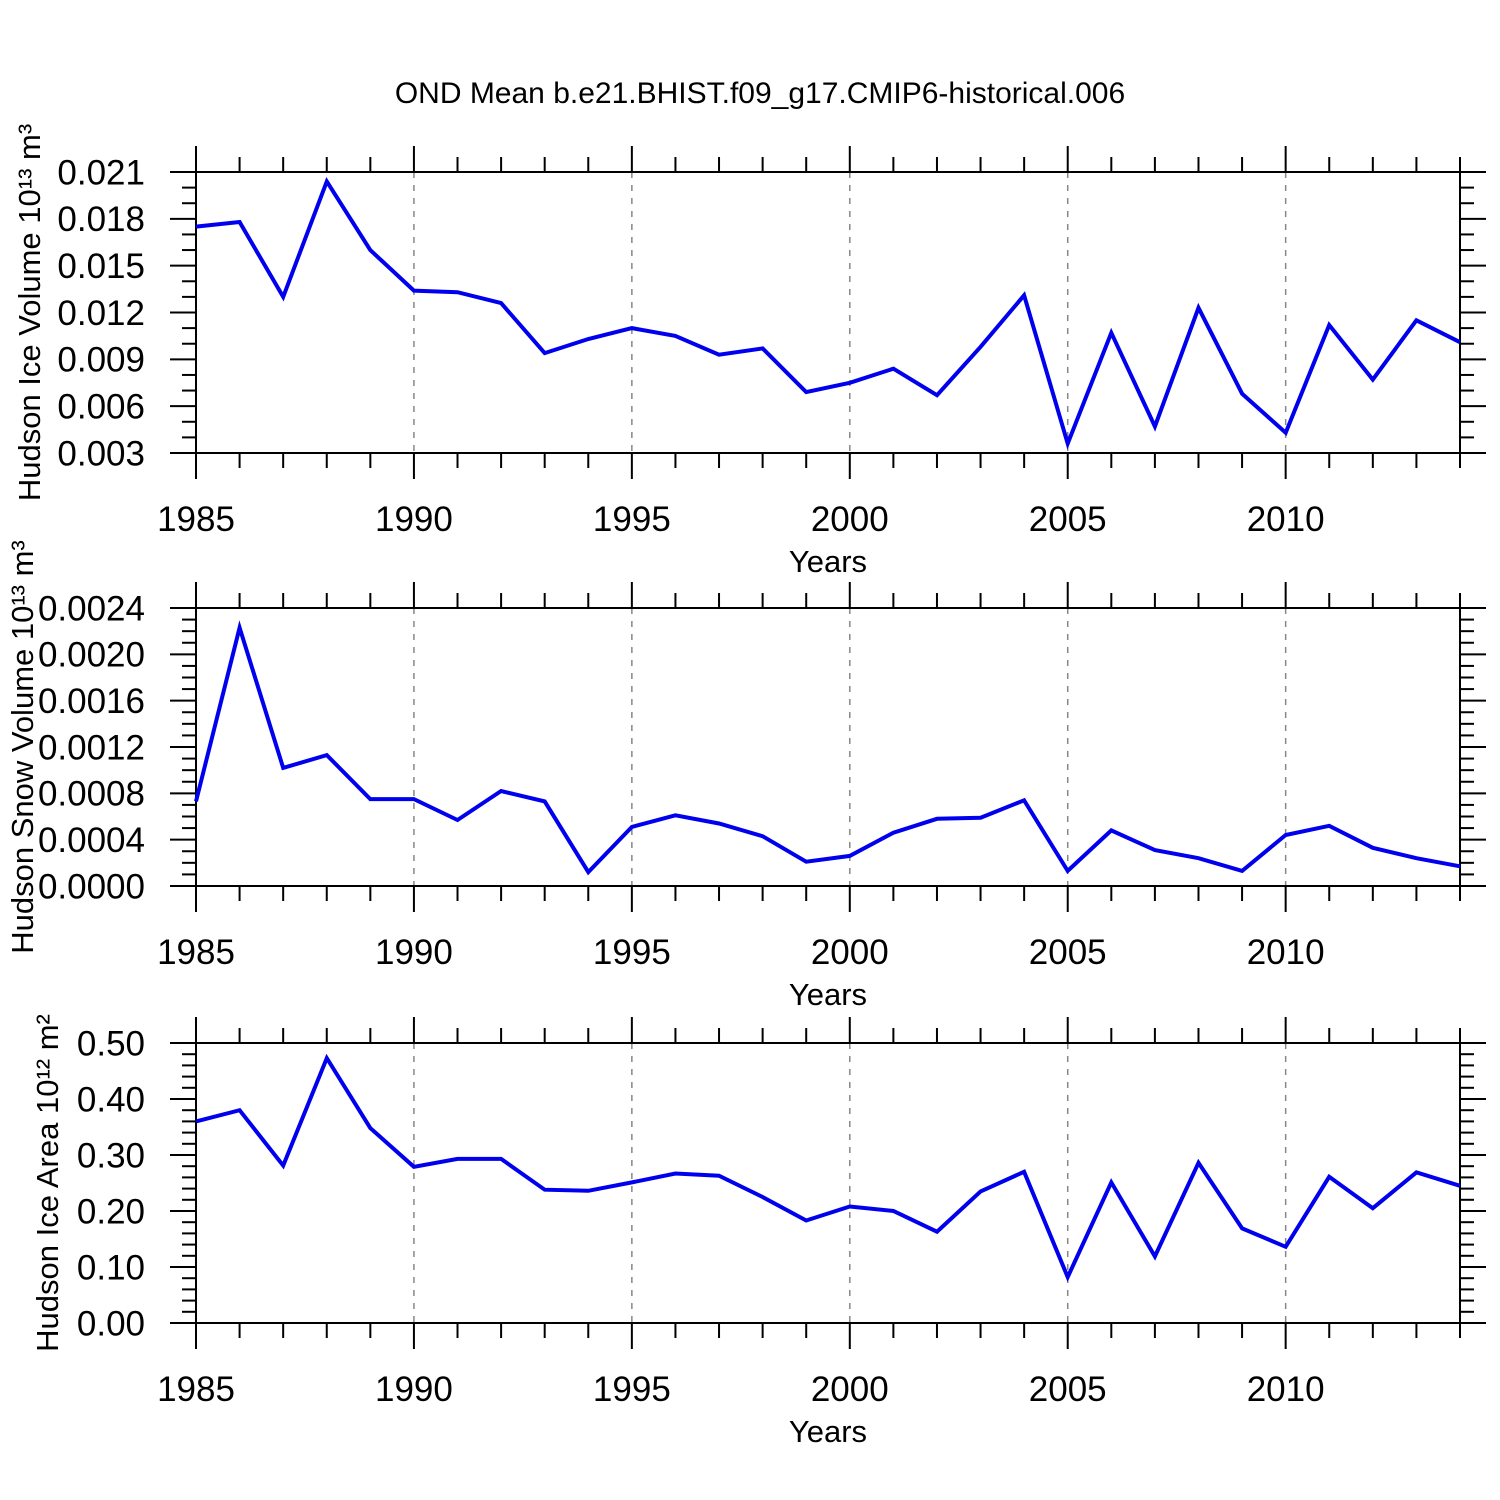  Describe the element at coordinates (111, 1155) in the screenshot. I see `y-tick-label: 0.30` at that location.